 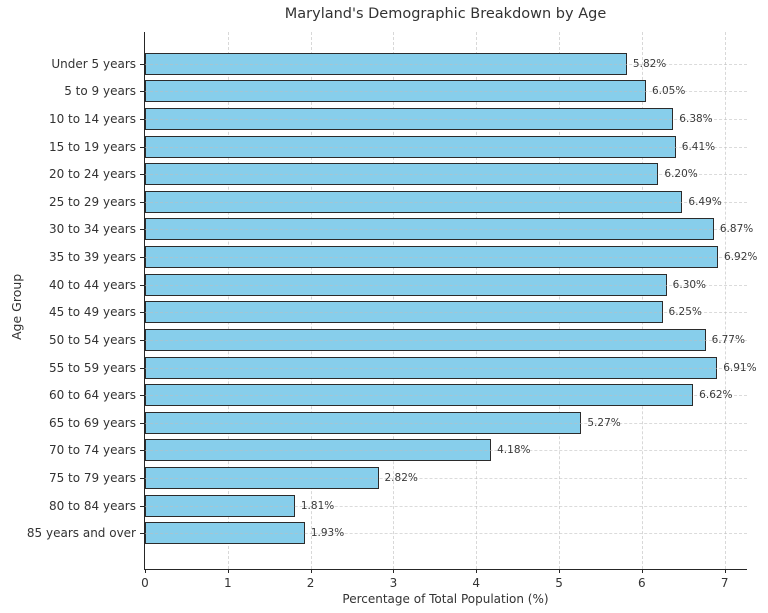 I want to click on bar-value-label: 6.20%, so click(x=681, y=174).